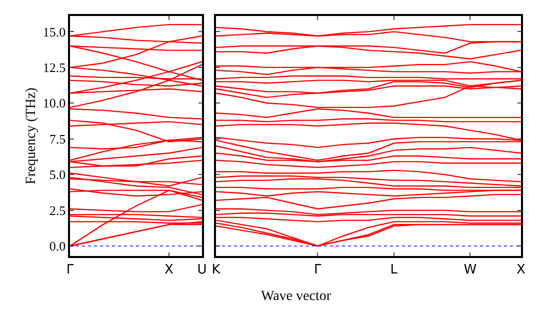 This screenshot has height=310, width=541. What do you see at coordinates (54, 103) in the screenshot?
I see `y-tick-label: 10.0` at bounding box center [54, 103].